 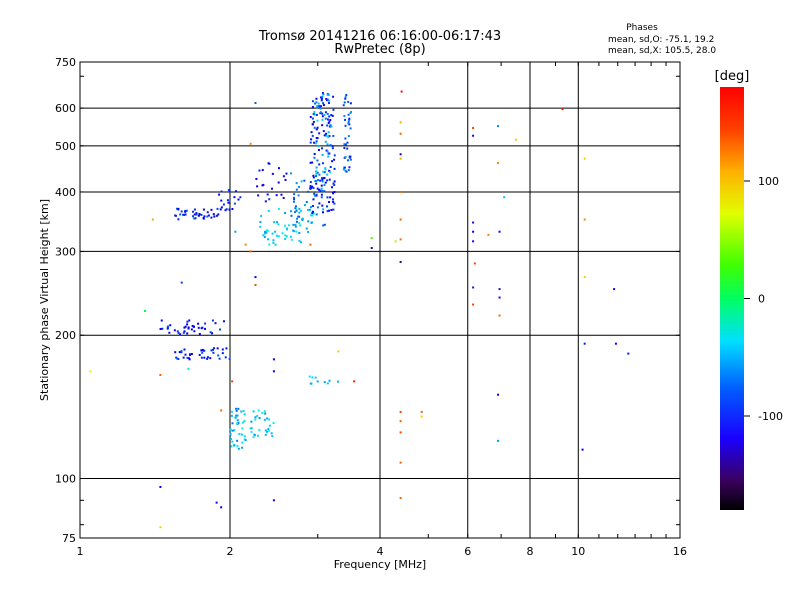 What do you see at coordinates (380, 551) in the screenshot?
I see `x-tick-label: 4` at bounding box center [380, 551].